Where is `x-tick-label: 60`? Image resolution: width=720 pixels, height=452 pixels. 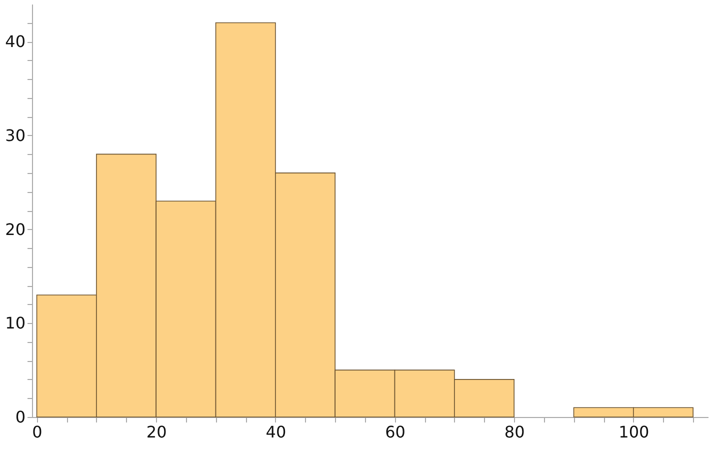
x-tick-label: 60 is located at coordinates (395, 432).